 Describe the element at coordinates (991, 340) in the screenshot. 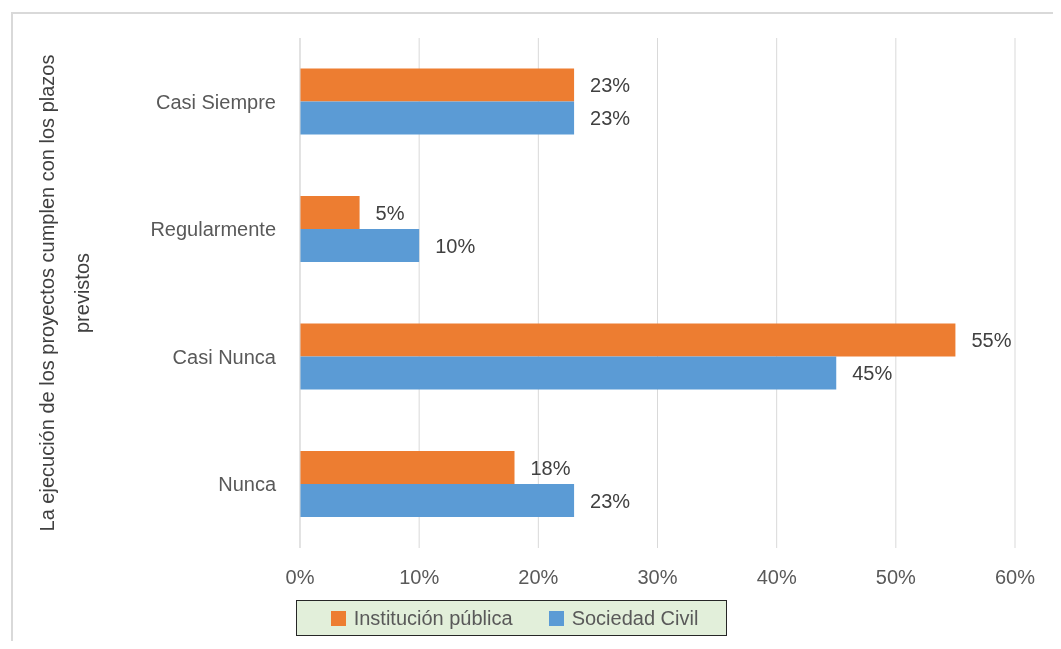

I see `data-label: 55%` at that location.